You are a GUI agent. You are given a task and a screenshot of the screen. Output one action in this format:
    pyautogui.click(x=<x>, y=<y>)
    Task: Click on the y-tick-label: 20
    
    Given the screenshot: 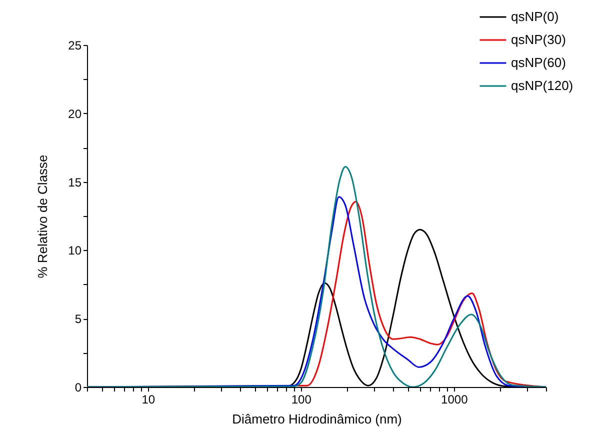 What is the action you would take?
    pyautogui.click(x=75, y=113)
    